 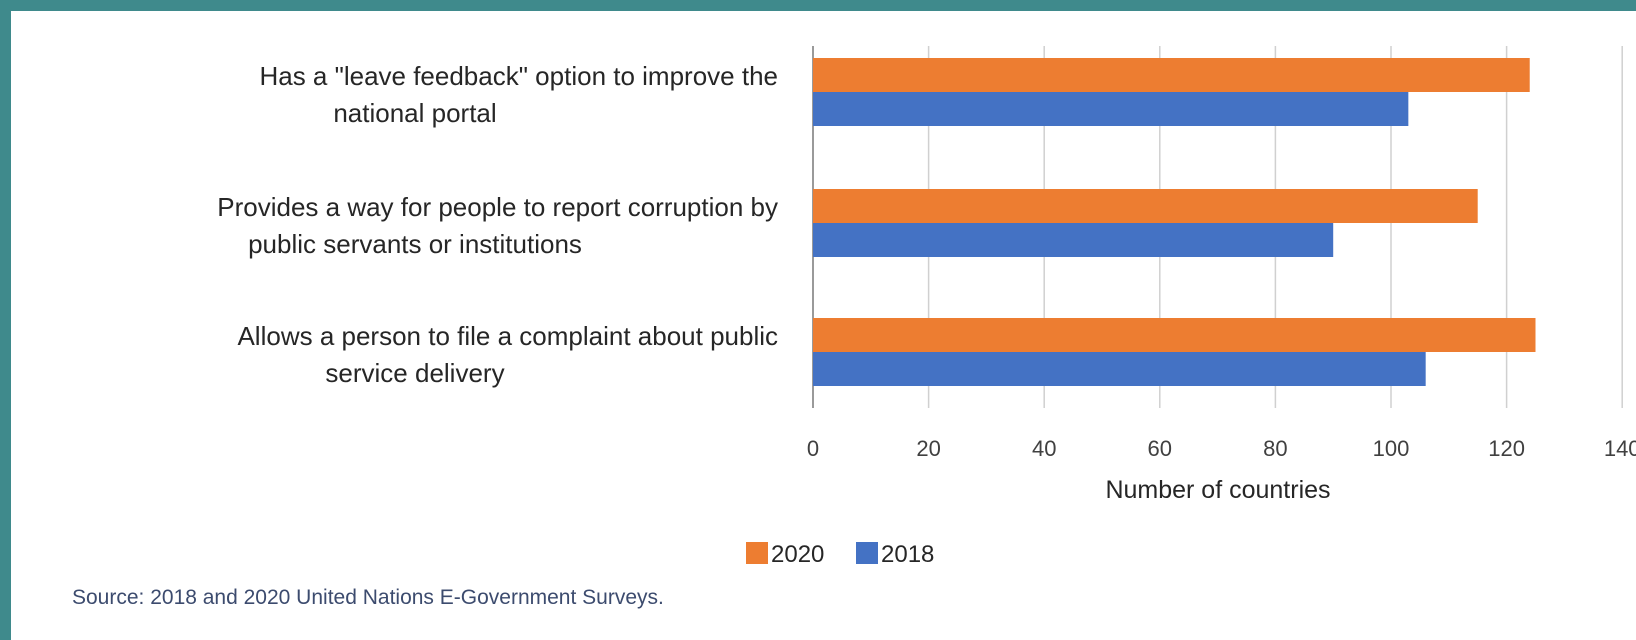 What do you see at coordinates (797, 554) in the screenshot?
I see `legend-label-2020: 2020` at bounding box center [797, 554].